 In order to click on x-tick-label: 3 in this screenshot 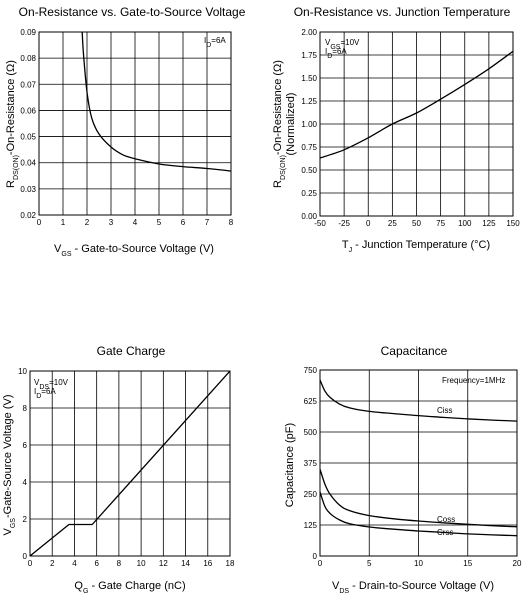, I will do `click(111, 222)`.